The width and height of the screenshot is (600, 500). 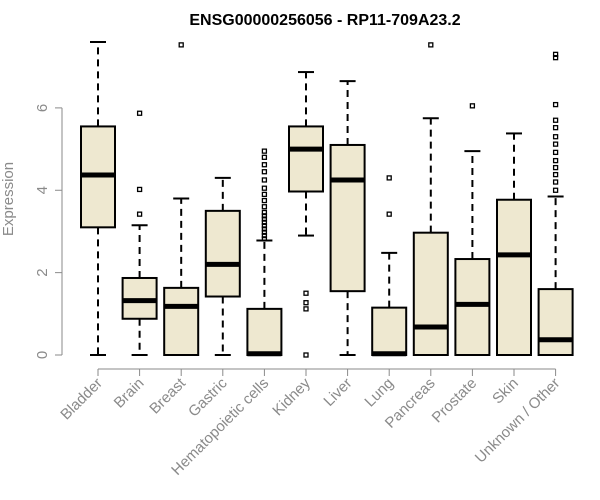 I want to click on x-tick-label: Lung, so click(x=379, y=393).